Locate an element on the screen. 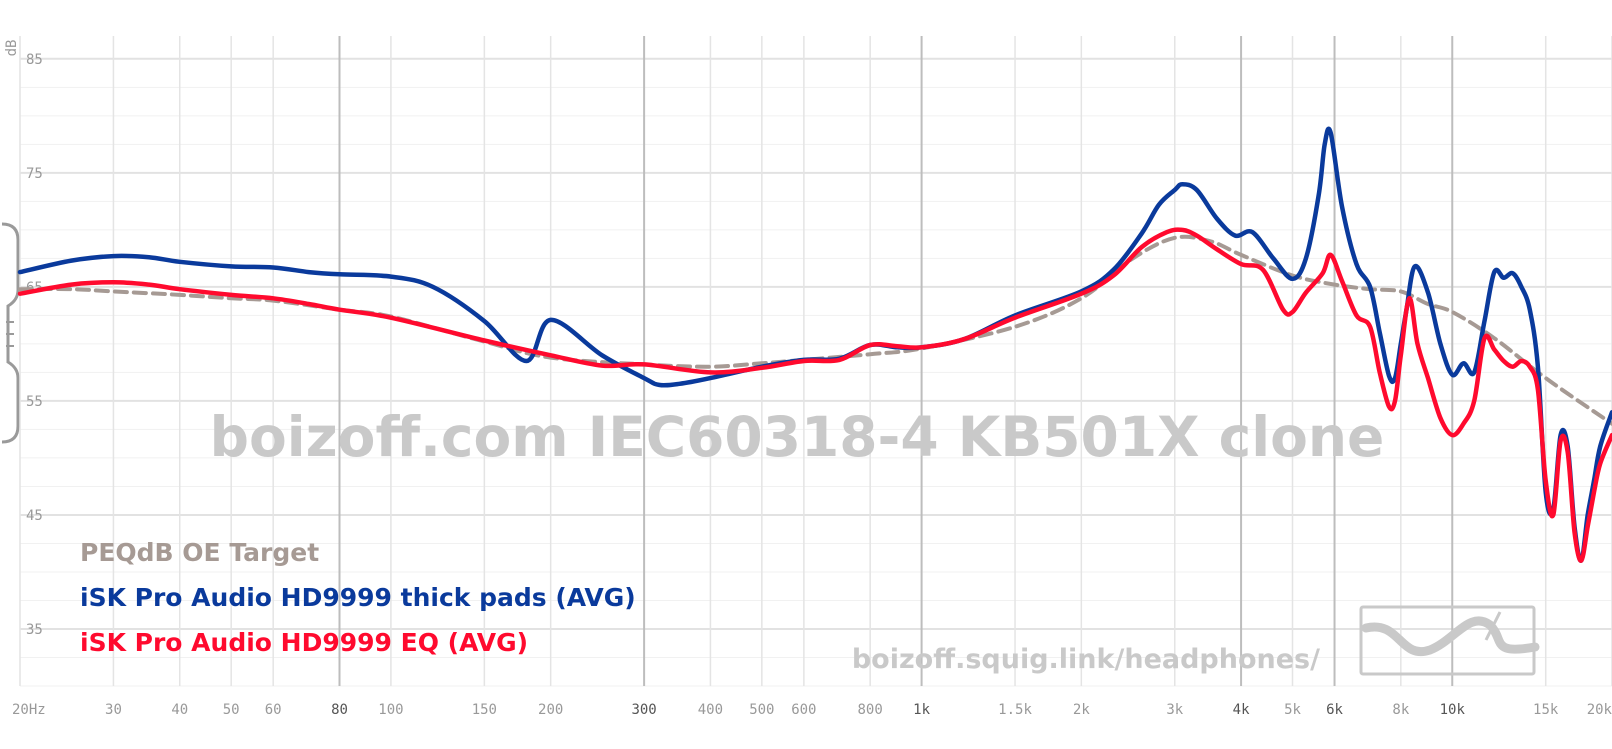 Image resolution: width=1612 pixels, height=749 pixels. x-tick-label: 500 is located at coordinates (761, 710).